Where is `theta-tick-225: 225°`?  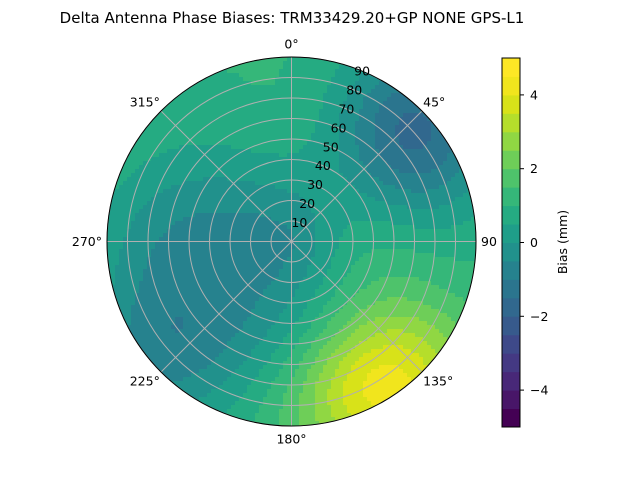 theta-tick-225: 225° is located at coordinates (145, 381).